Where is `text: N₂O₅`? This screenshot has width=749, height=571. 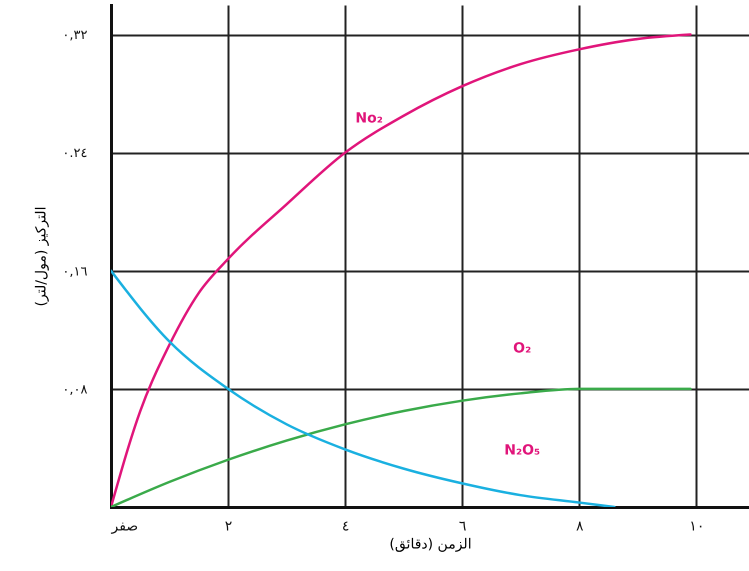
text: N₂O₅ is located at coordinates (522, 450).